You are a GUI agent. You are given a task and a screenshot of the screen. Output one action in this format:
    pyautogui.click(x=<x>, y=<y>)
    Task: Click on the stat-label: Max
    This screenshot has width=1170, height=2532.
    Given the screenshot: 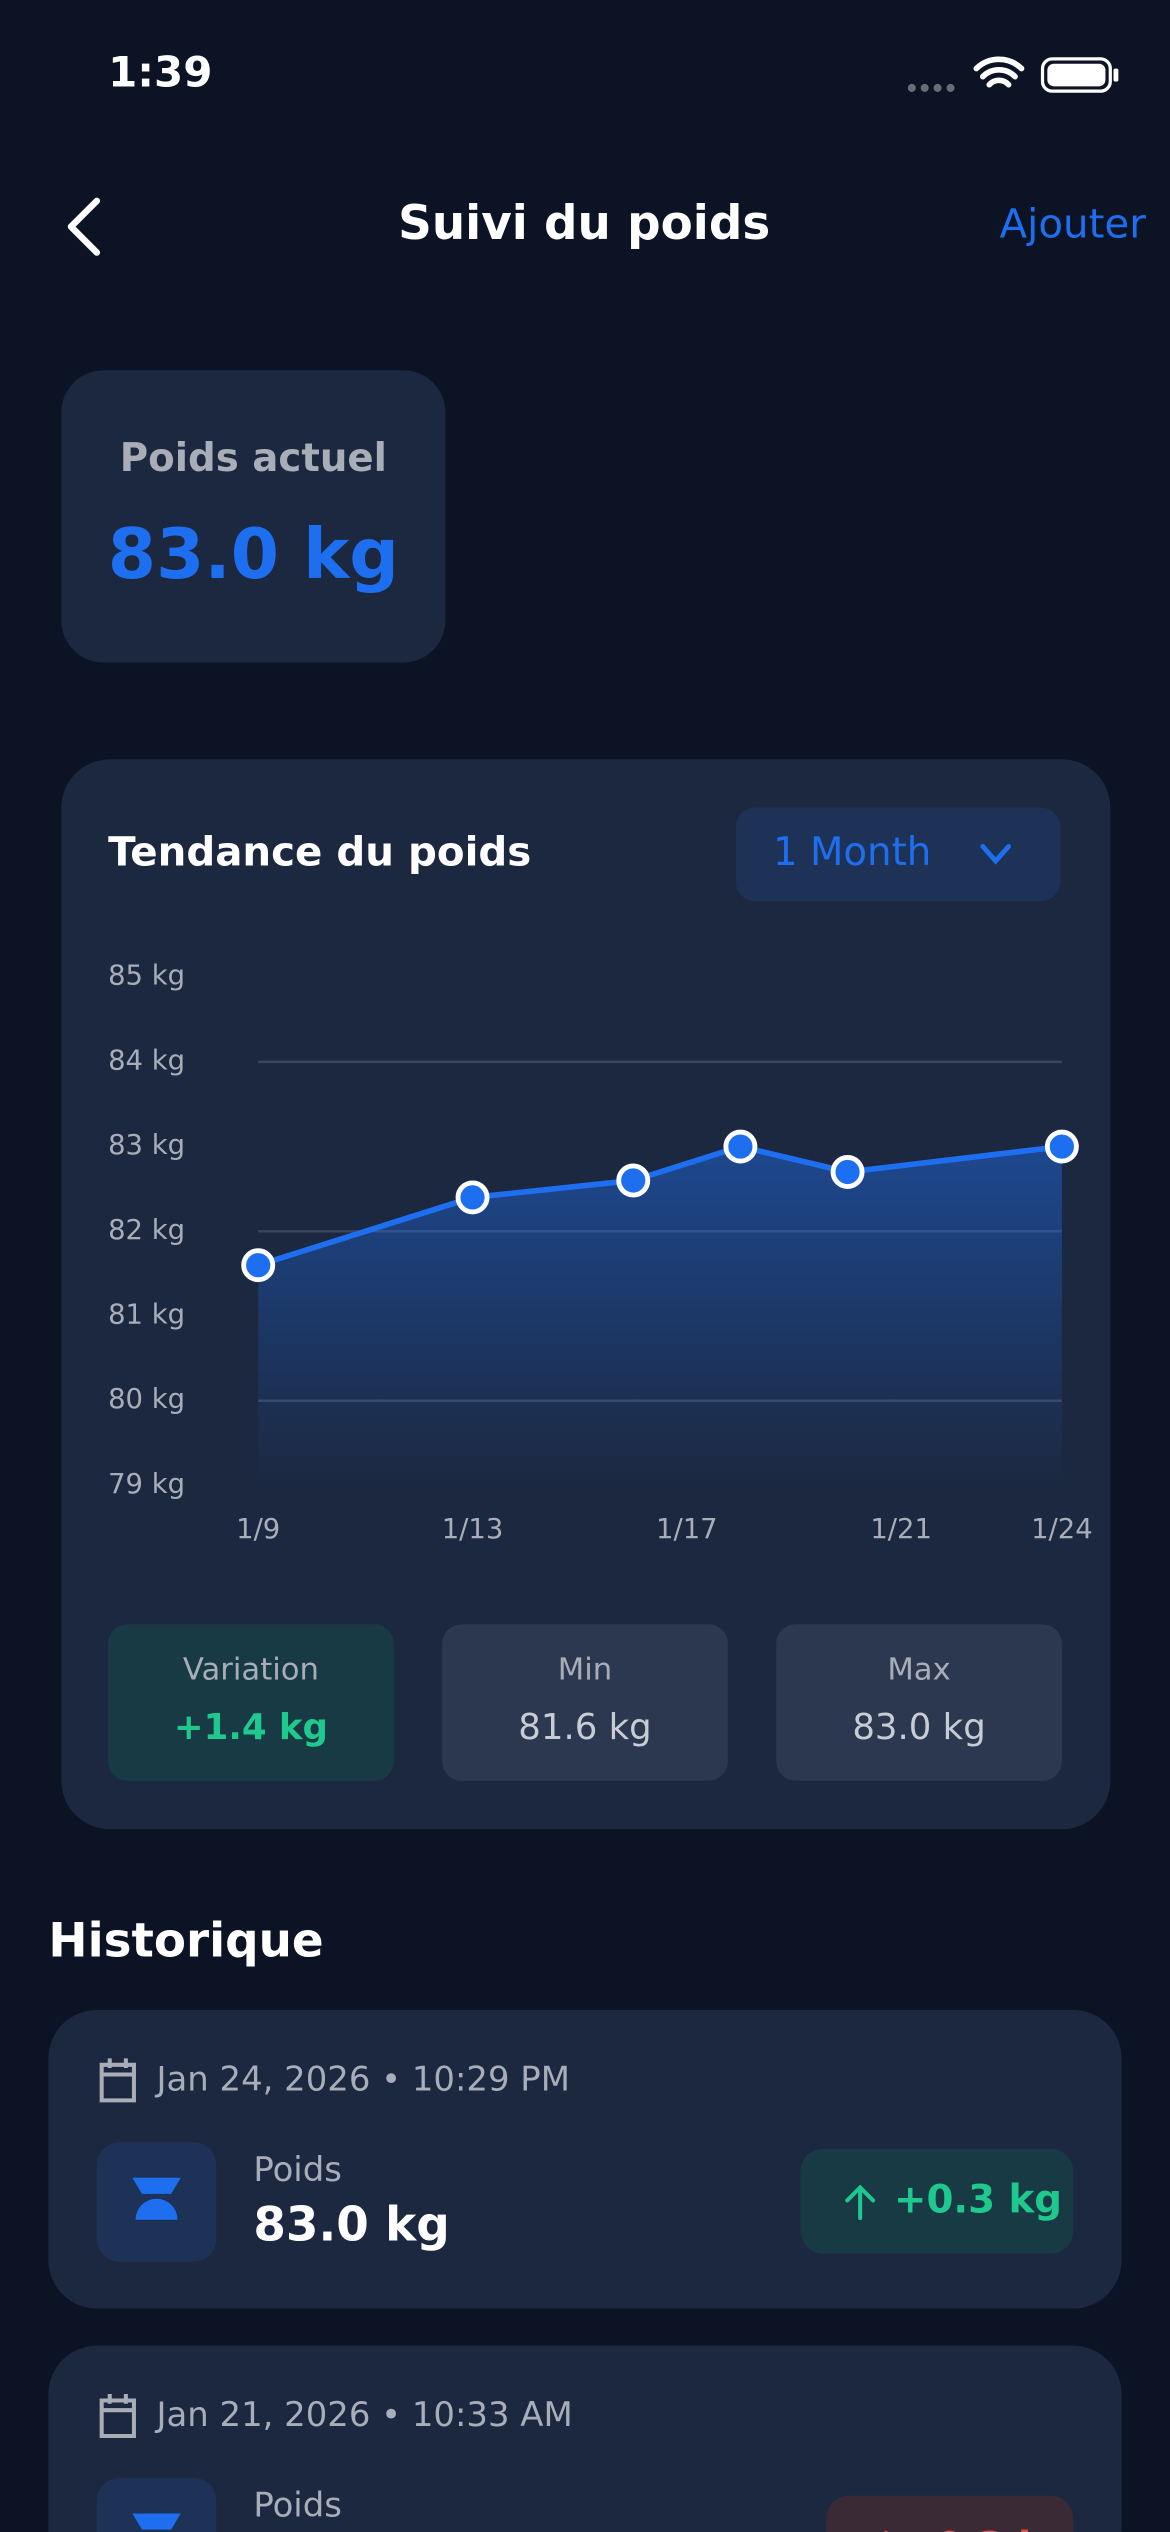 What is the action you would take?
    pyautogui.click(x=918, y=1670)
    